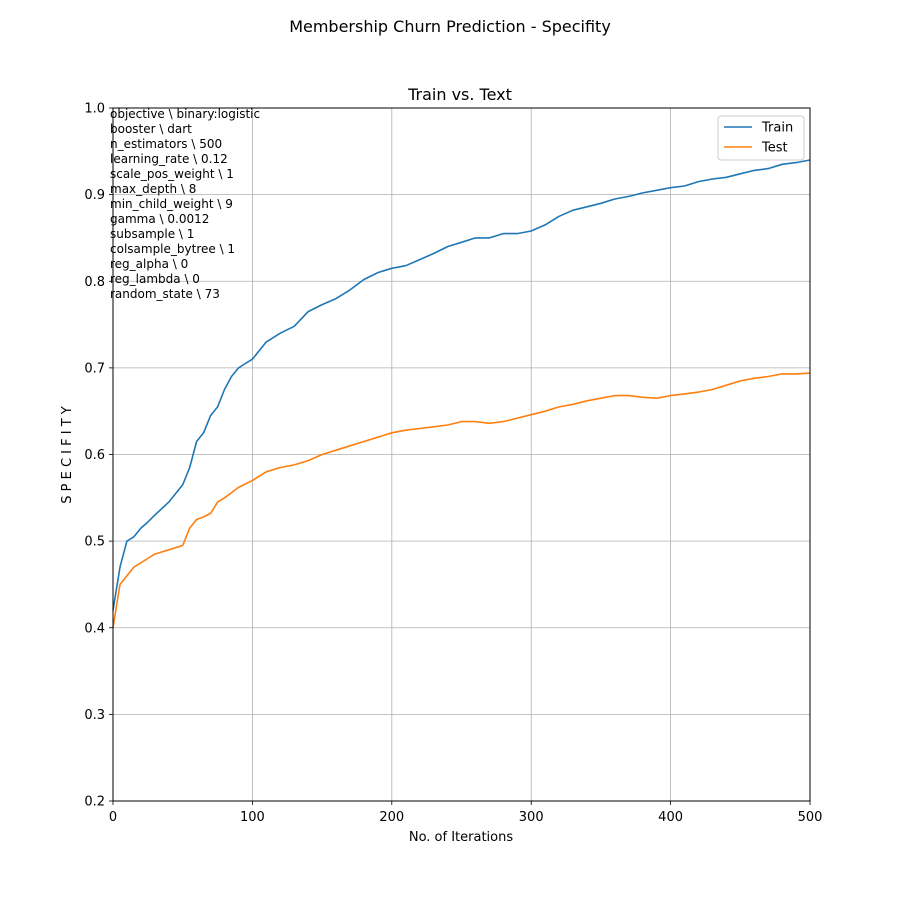 This screenshot has width=900, height=900. What do you see at coordinates (461, 837) in the screenshot?
I see `x-axis-label: No. of Iterations` at bounding box center [461, 837].